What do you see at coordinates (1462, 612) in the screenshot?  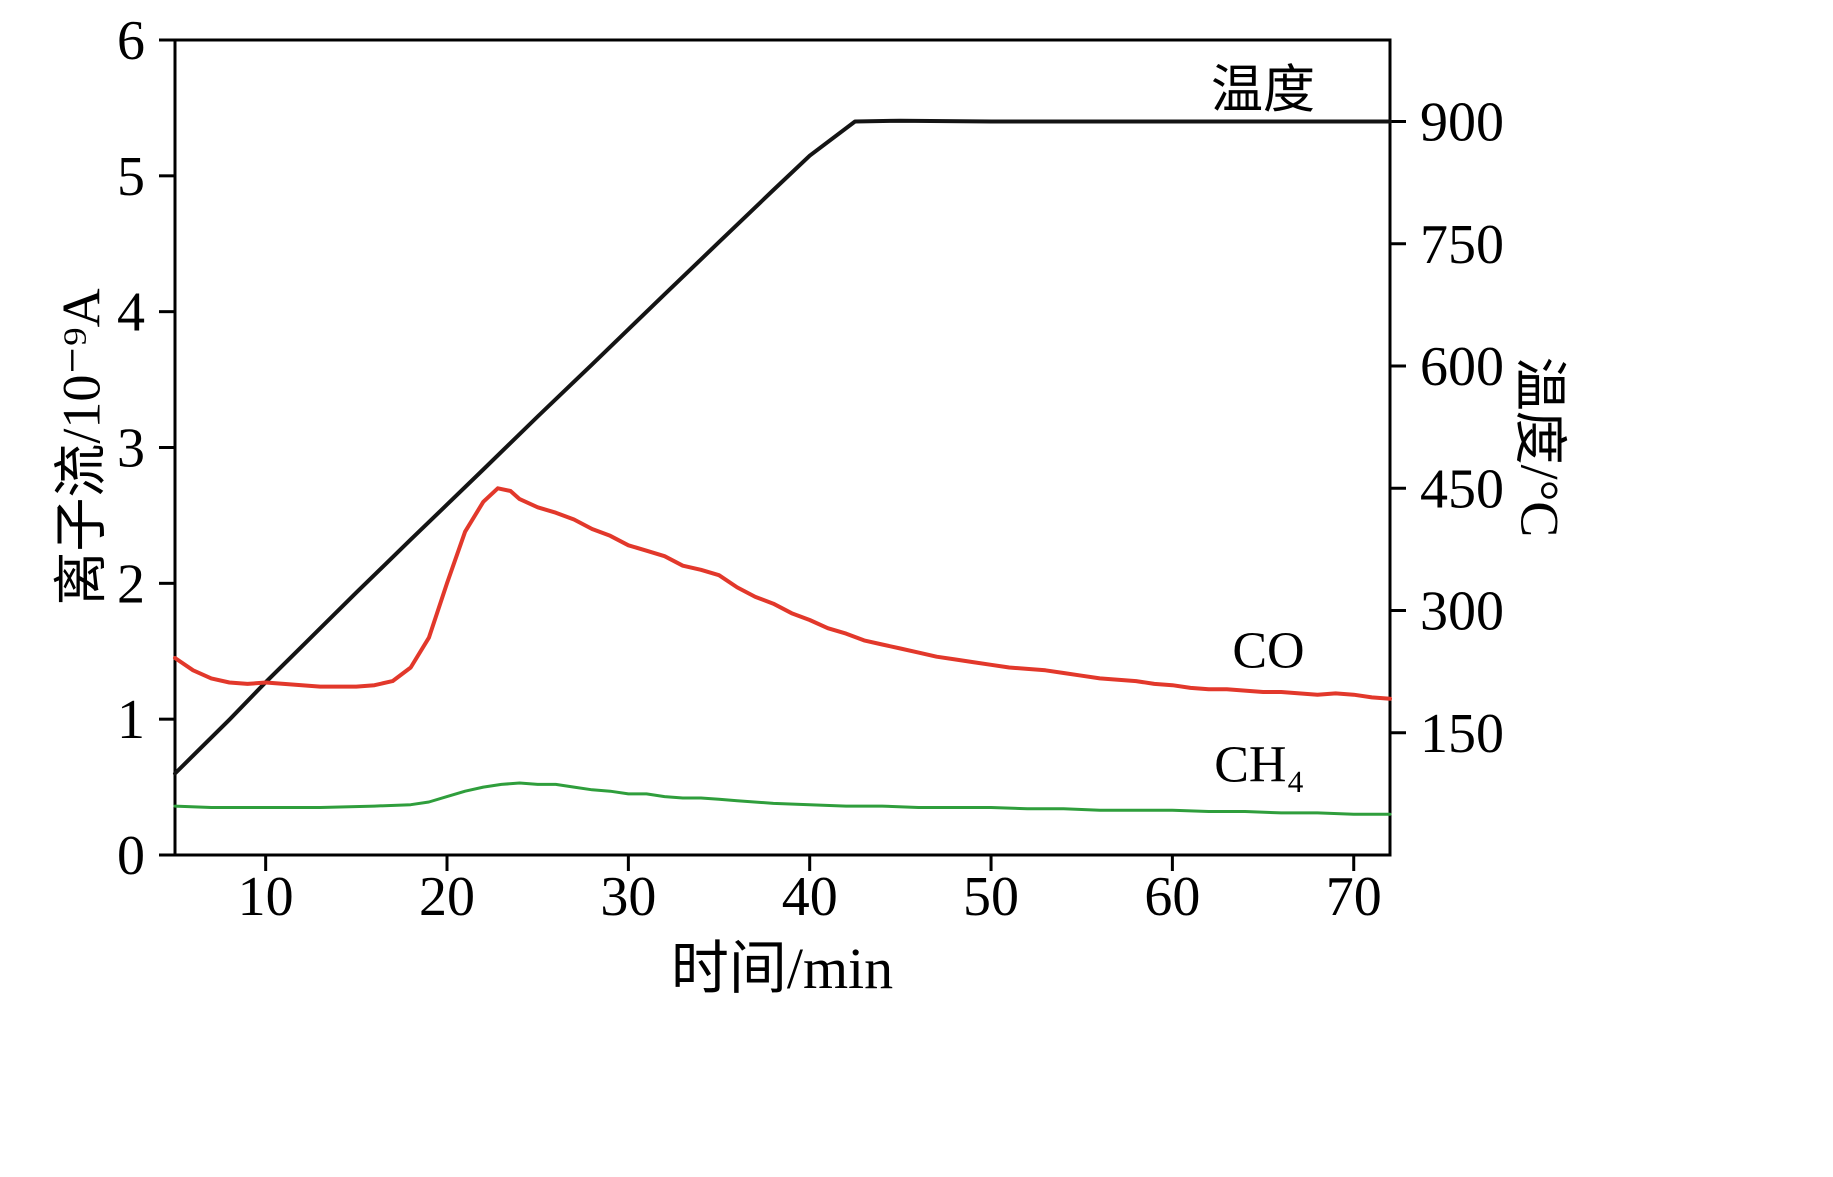 I see `y-right-axis-tick-label: 300` at bounding box center [1462, 612].